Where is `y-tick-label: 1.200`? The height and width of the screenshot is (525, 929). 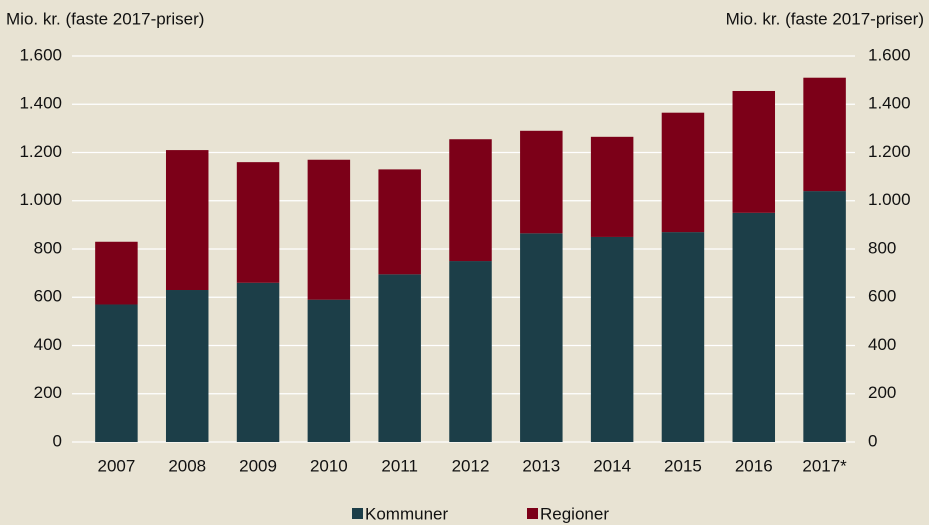
y-tick-label: 1.200 is located at coordinates (40, 151).